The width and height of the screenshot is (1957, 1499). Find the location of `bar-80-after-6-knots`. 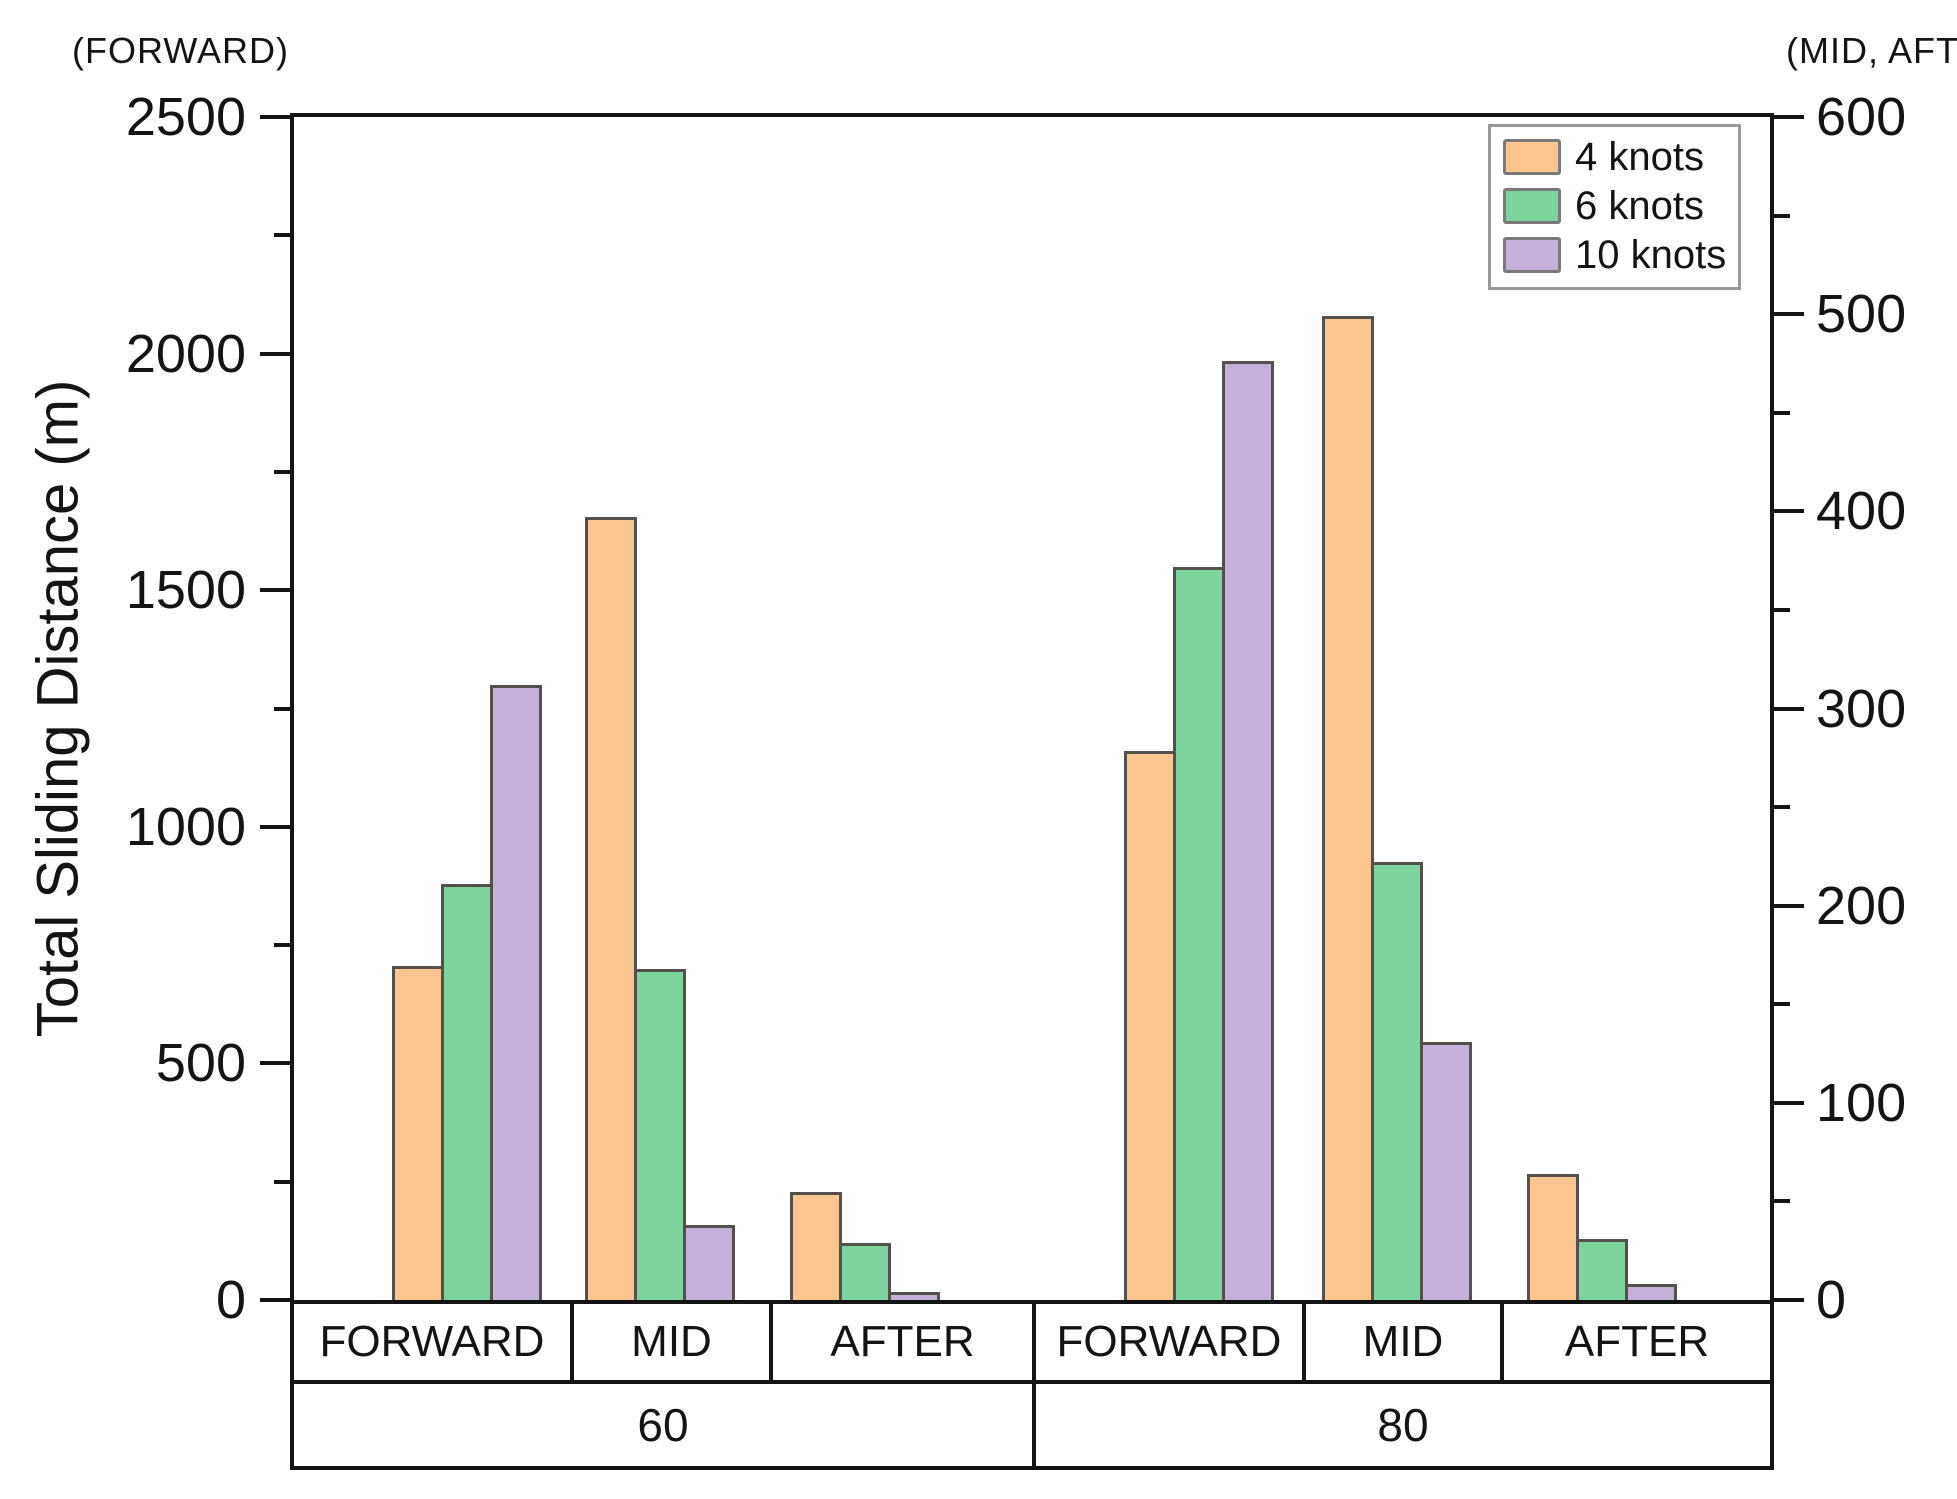

bar-80-after-6-knots is located at coordinates (1602, 1269).